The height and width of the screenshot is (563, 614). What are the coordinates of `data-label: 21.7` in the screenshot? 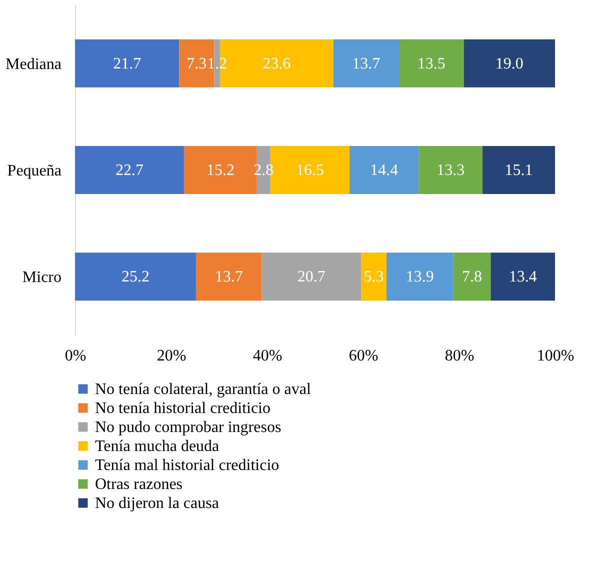 It's located at (127, 63).